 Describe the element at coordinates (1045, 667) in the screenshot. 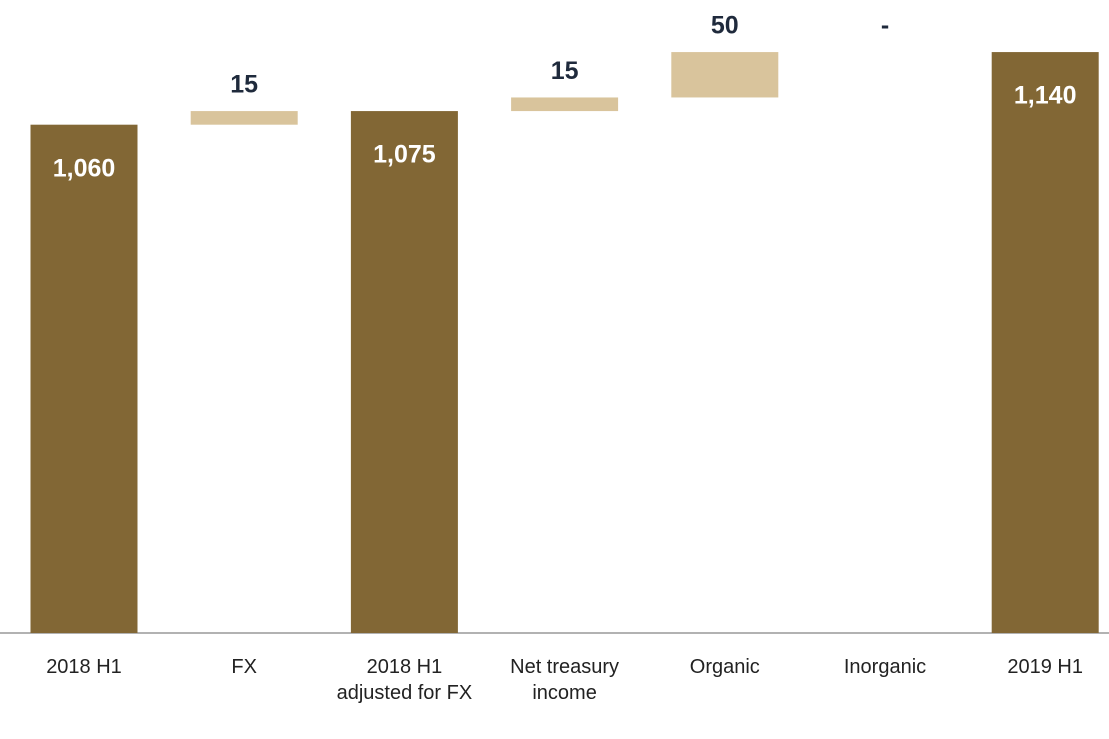

I see `x-tick-label: 2019 H1` at that location.